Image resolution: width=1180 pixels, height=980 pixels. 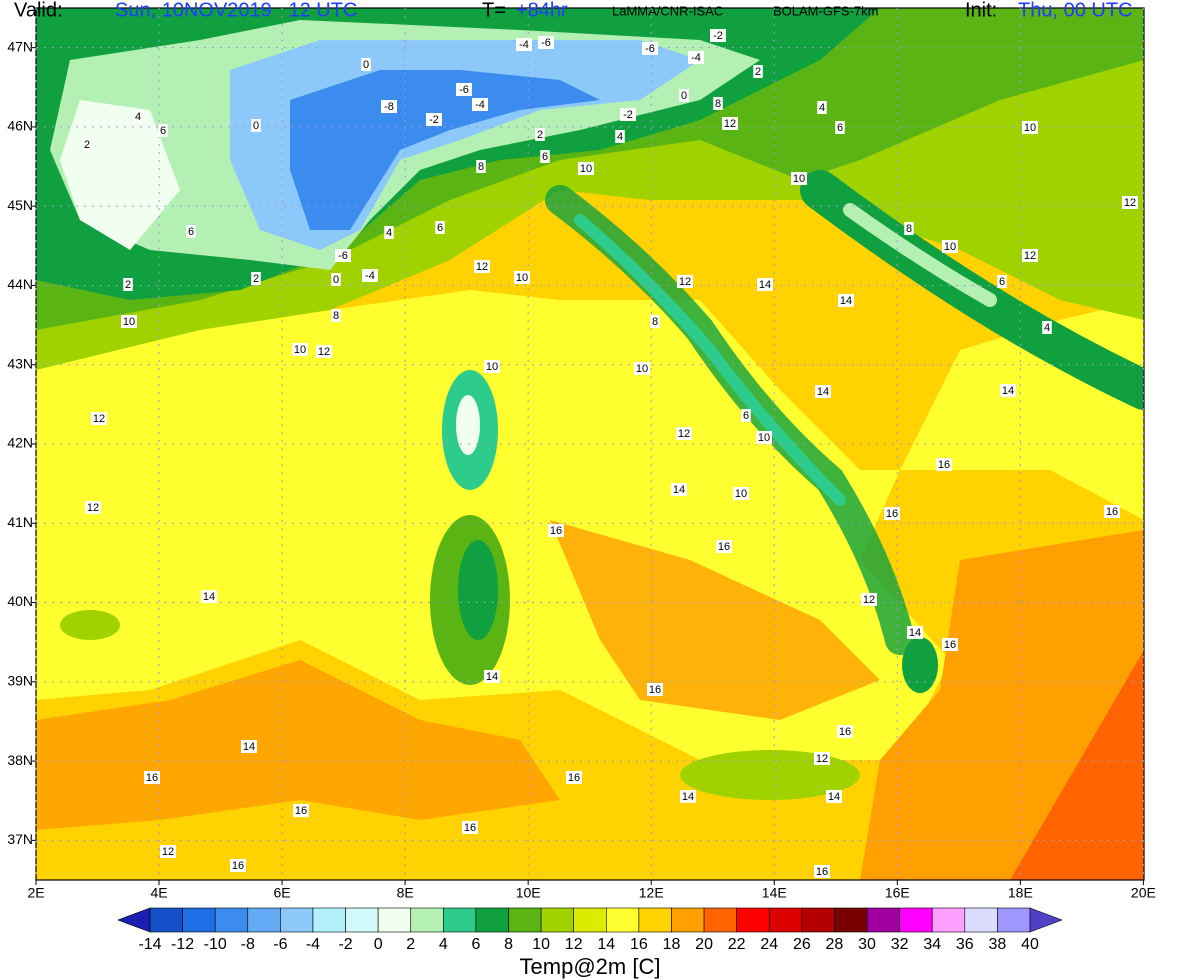 What do you see at coordinates (606, 944) in the screenshot?
I see `colorbar-label: 14` at bounding box center [606, 944].